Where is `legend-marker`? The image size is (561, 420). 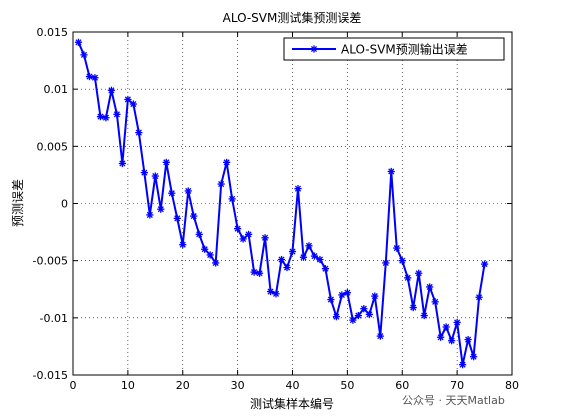 legend-marker is located at coordinates (314, 49).